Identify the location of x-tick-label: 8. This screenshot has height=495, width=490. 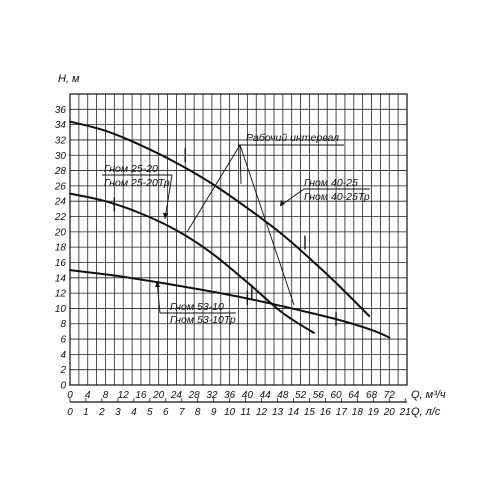
(106, 395).